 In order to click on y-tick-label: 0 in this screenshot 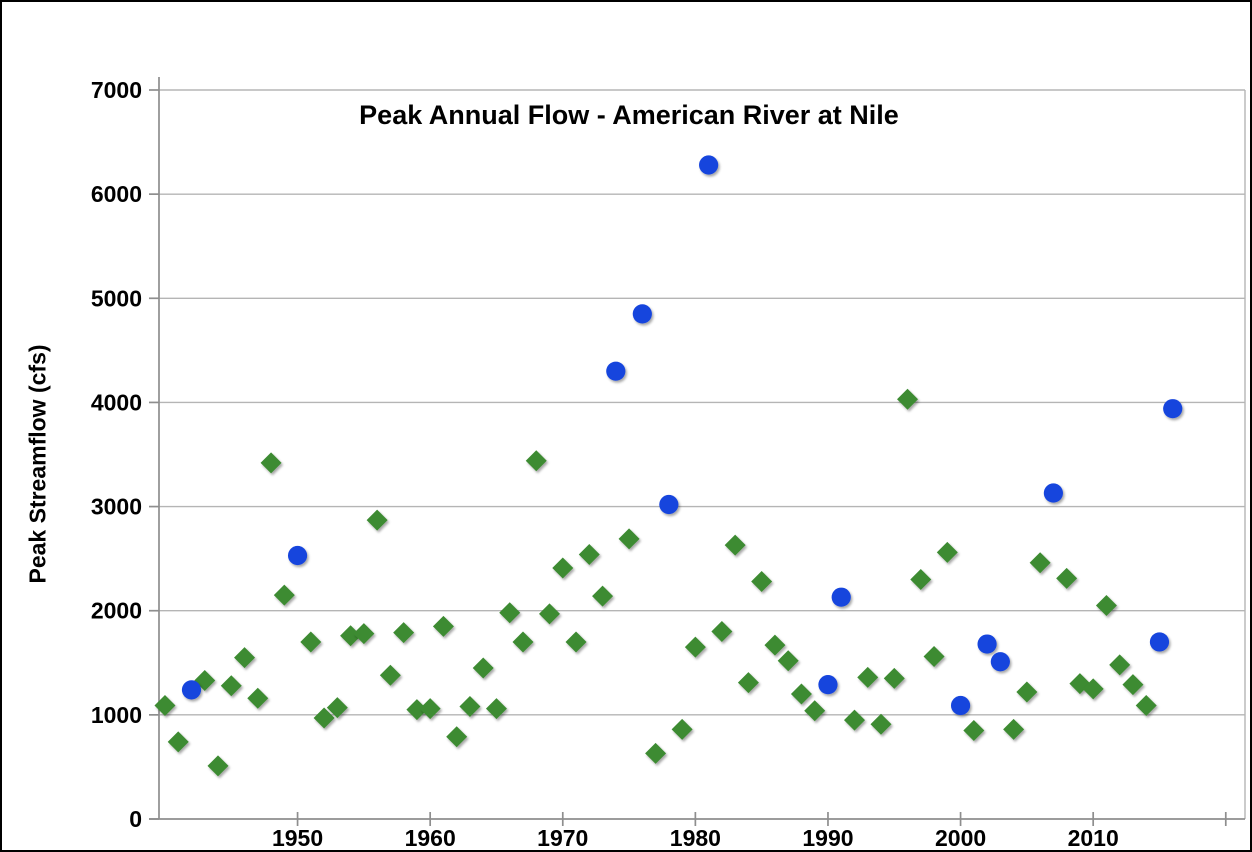, I will do `click(135, 819)`.